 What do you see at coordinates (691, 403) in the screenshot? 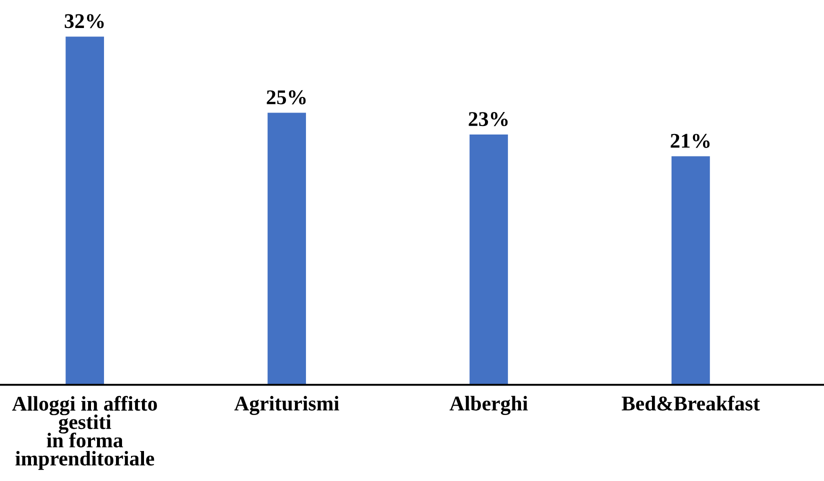
I see `x-tick-label: Bed&Breakfast` at bounding box center [691, 403].